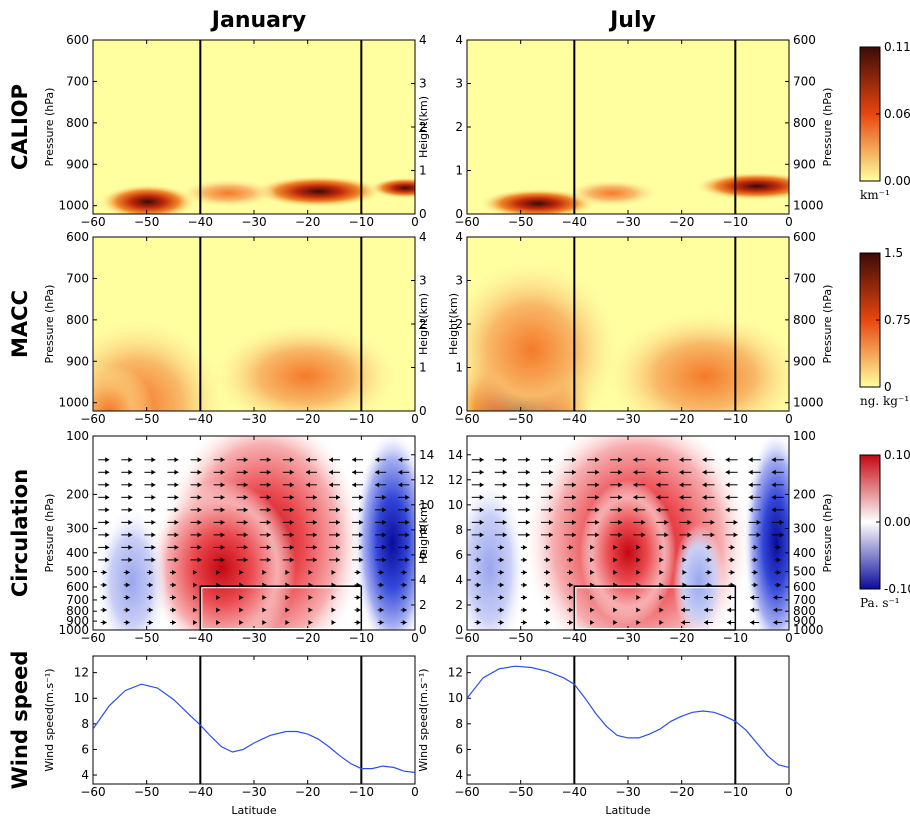 This screenshot has width=910, height=832. What do you see at coordinates (228, 193) in the screenshot?
I see `panel-caliop-january-blob` at bounding box center [228, 193].